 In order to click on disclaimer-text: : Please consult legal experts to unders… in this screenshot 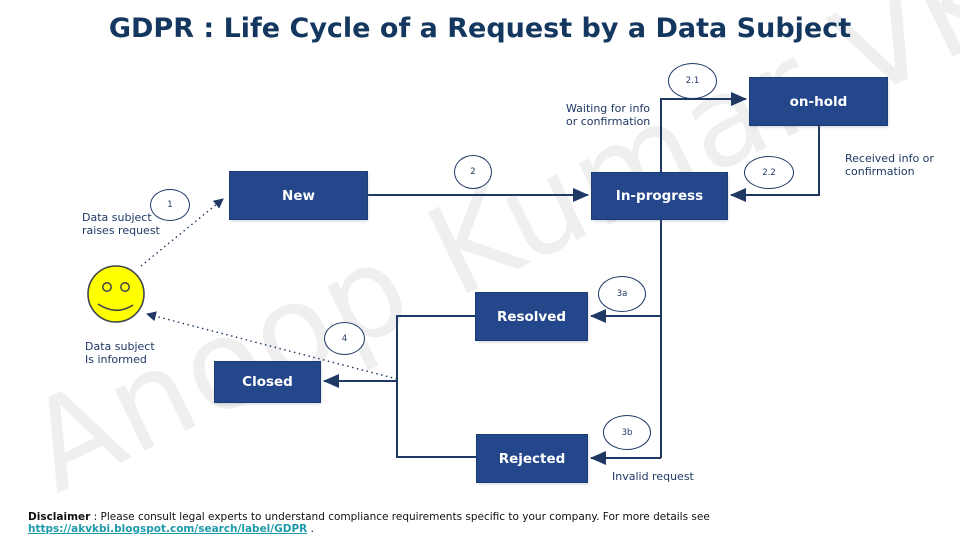, I will do `click(401, 517)`.